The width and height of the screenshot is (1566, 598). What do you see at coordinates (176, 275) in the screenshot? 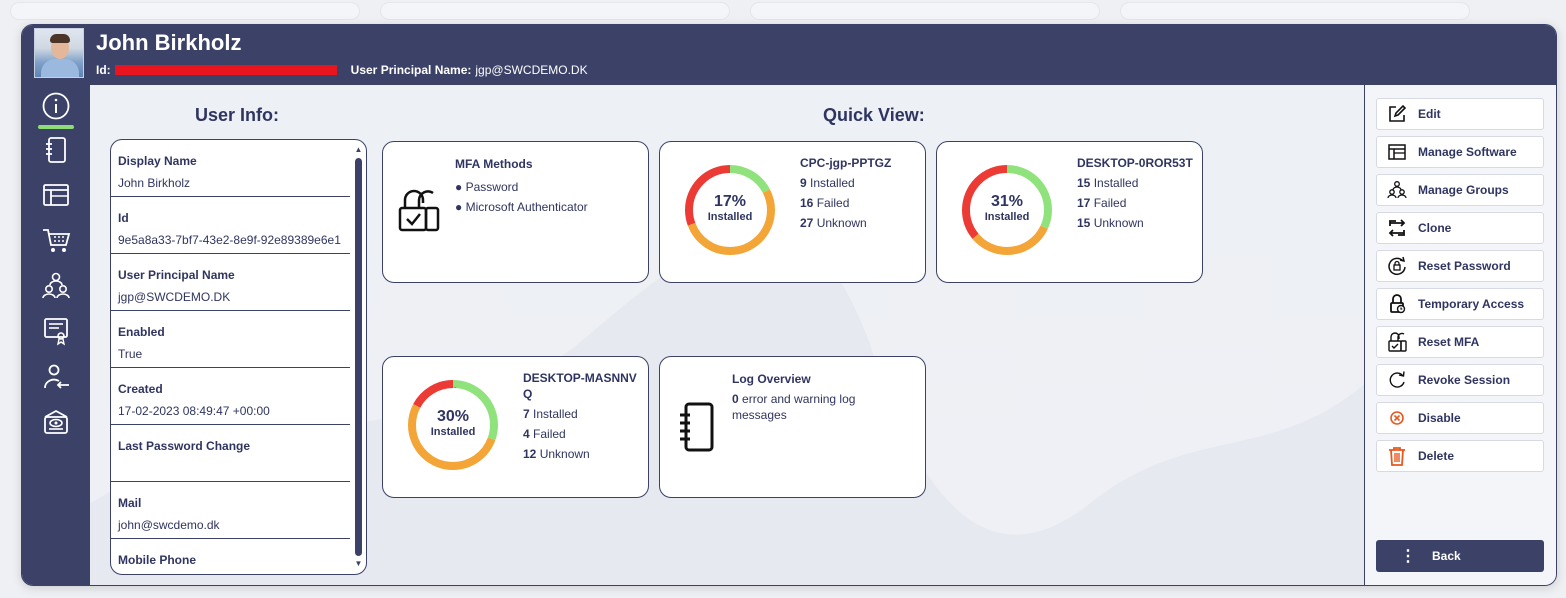
I see `field-label: User Principal Name` at bounding box center [176, 275].